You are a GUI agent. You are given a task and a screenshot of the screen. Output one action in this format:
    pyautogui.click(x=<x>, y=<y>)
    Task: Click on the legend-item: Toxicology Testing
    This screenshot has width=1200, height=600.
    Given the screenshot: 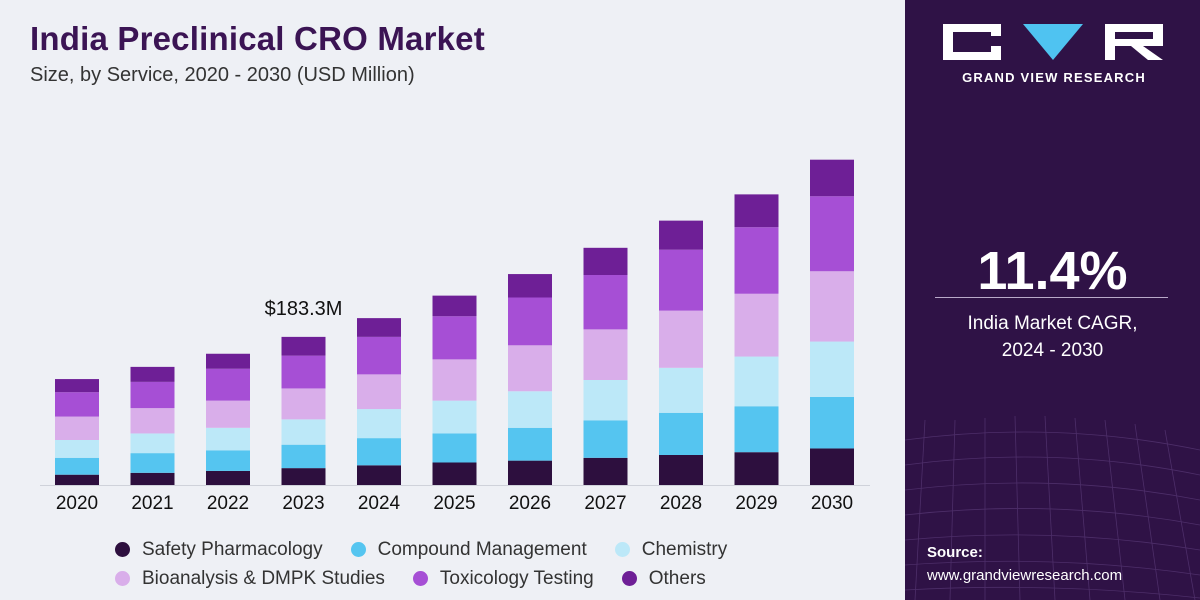 What is the action you would take?
    pyautogui.click(x=503, y=578)
    